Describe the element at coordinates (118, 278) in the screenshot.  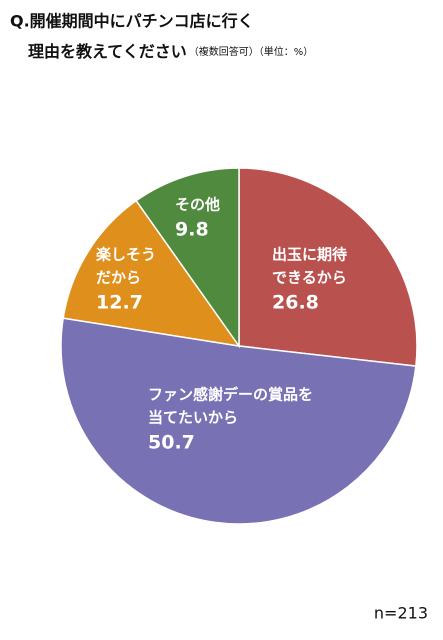
I see `slice-label: だから` at that location.